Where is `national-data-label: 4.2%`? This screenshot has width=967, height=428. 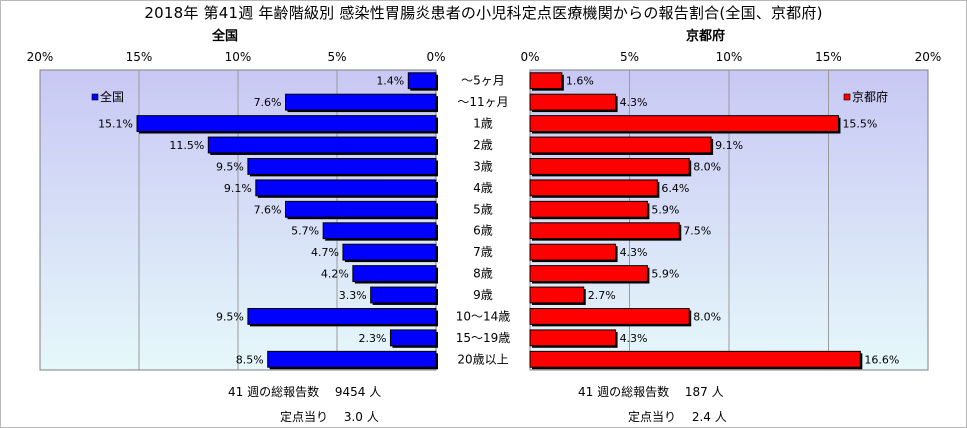 national-data-label: 4.2% is located at coordinates (335, 274).